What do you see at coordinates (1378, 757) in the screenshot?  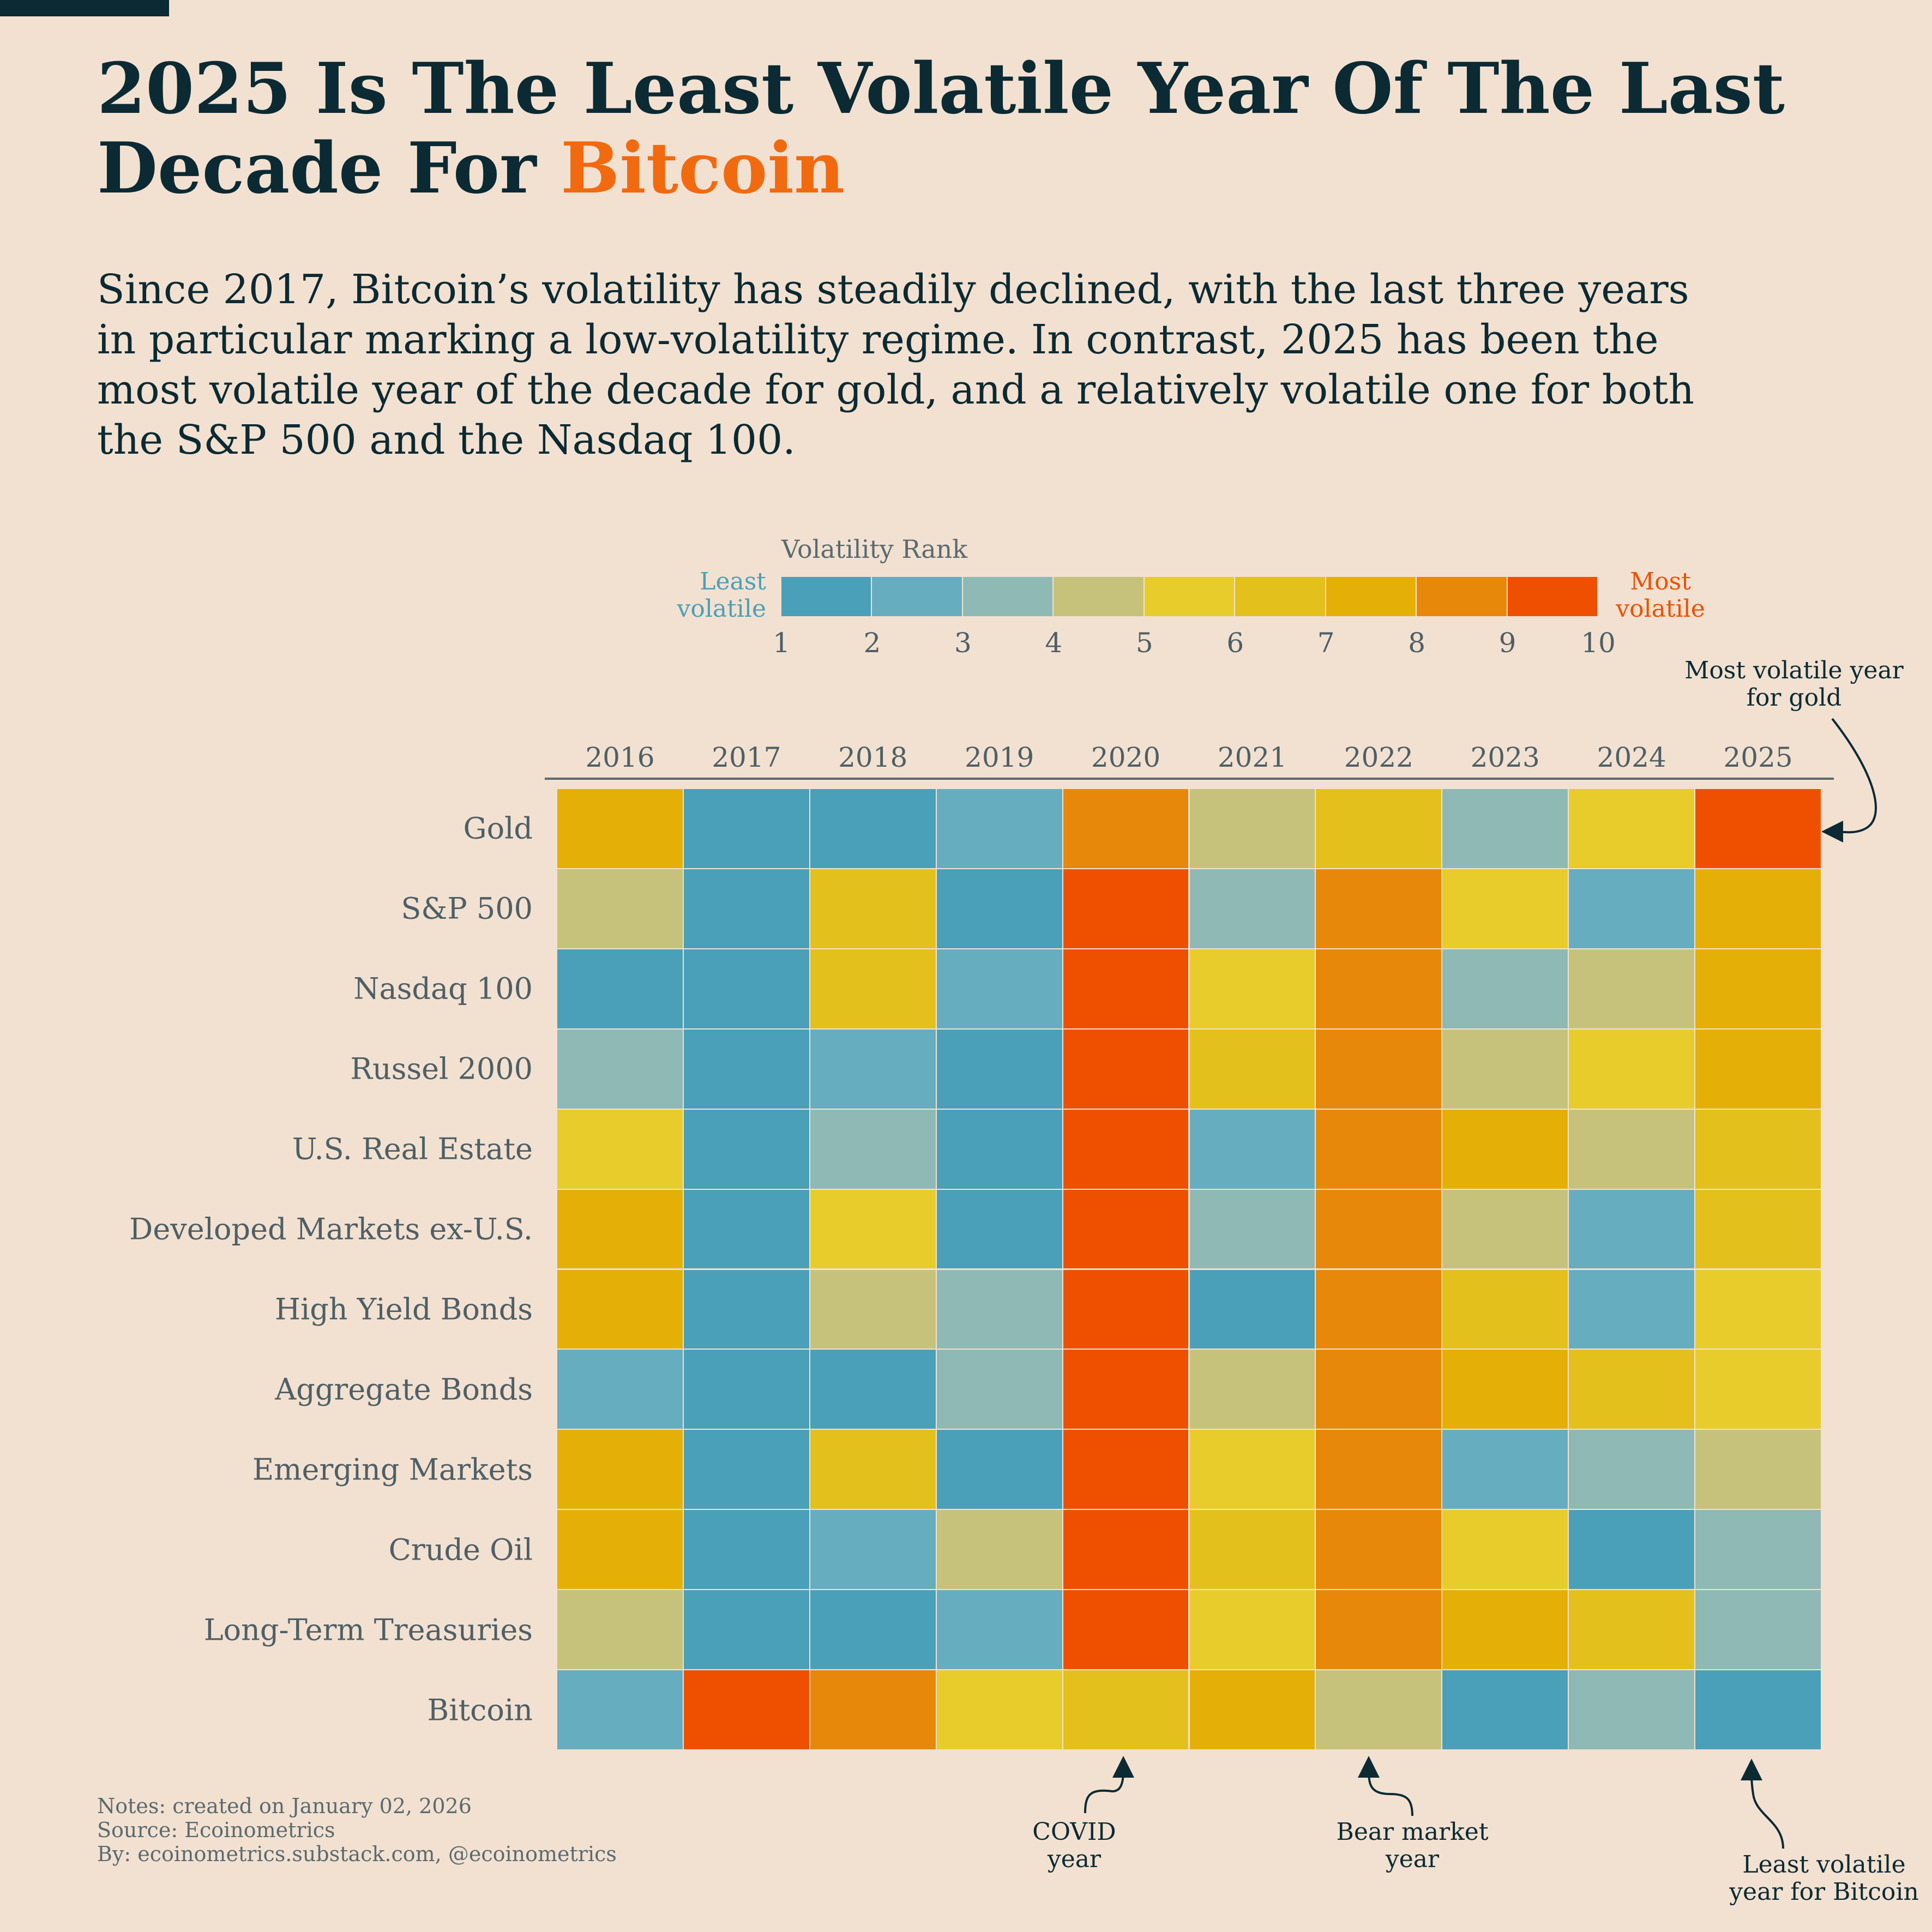 I see `year-label: 2022` at bounding box center [1378, 757].